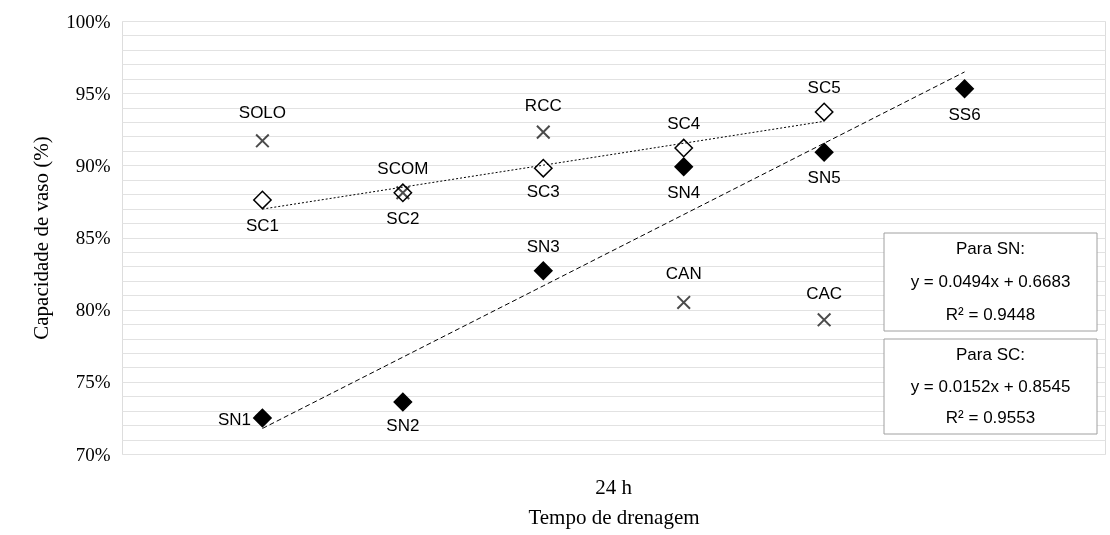 The width and height of the screenshot is (1110, 535). I want to click on data-label: SN3, so click(543, 246).